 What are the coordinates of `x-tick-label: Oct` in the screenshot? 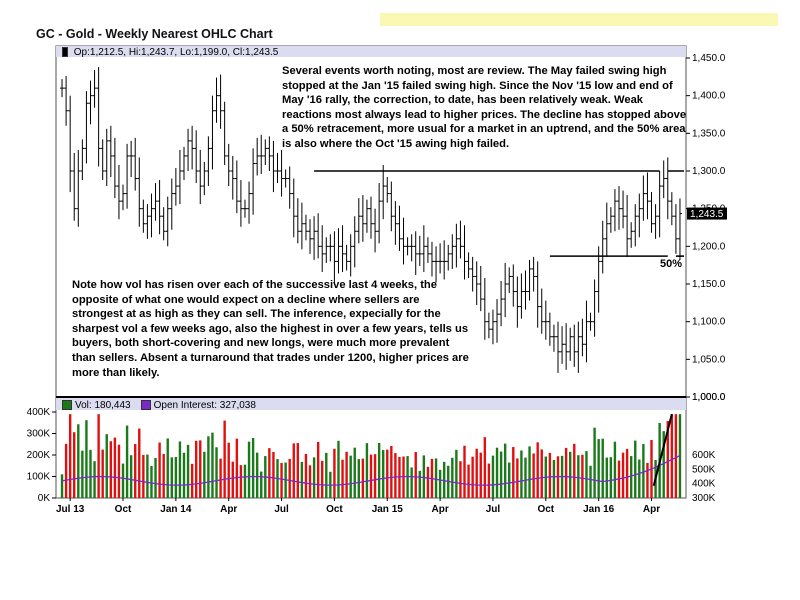 It's located at (545, 509).